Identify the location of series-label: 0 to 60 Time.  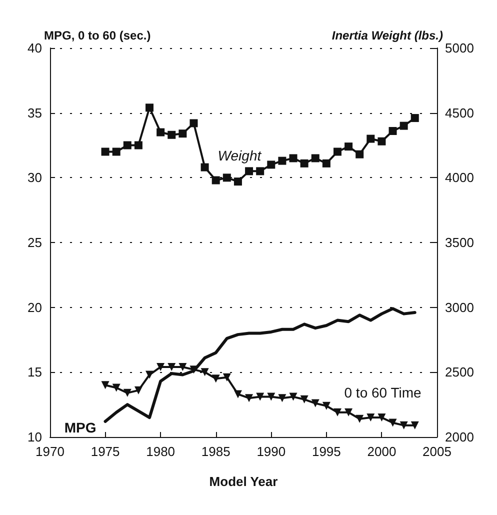
(383, 392).